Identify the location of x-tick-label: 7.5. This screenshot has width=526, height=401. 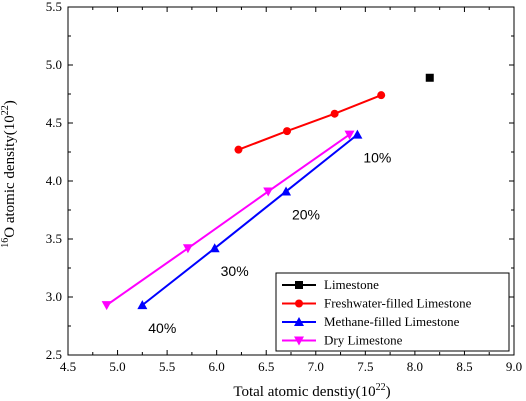
(365, 366).